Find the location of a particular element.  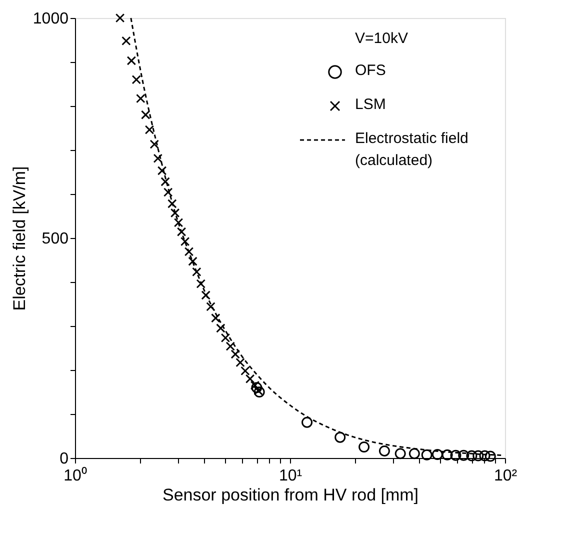

legend-label: LSM is located at coordinates (370, 104).